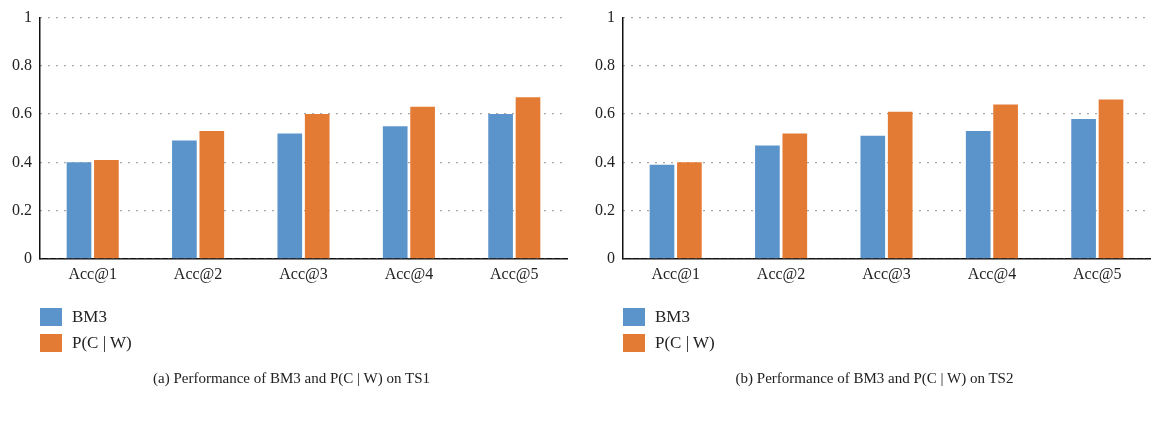  I want to click on text: (a) Performance of BM3 and P(C | W) on TS1, so click(291, 378).